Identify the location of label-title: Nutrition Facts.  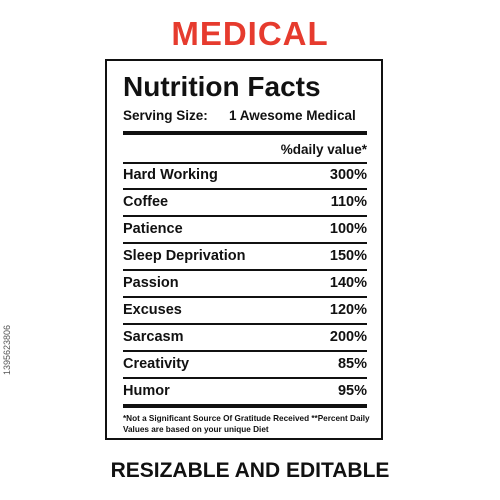
(222, 86).